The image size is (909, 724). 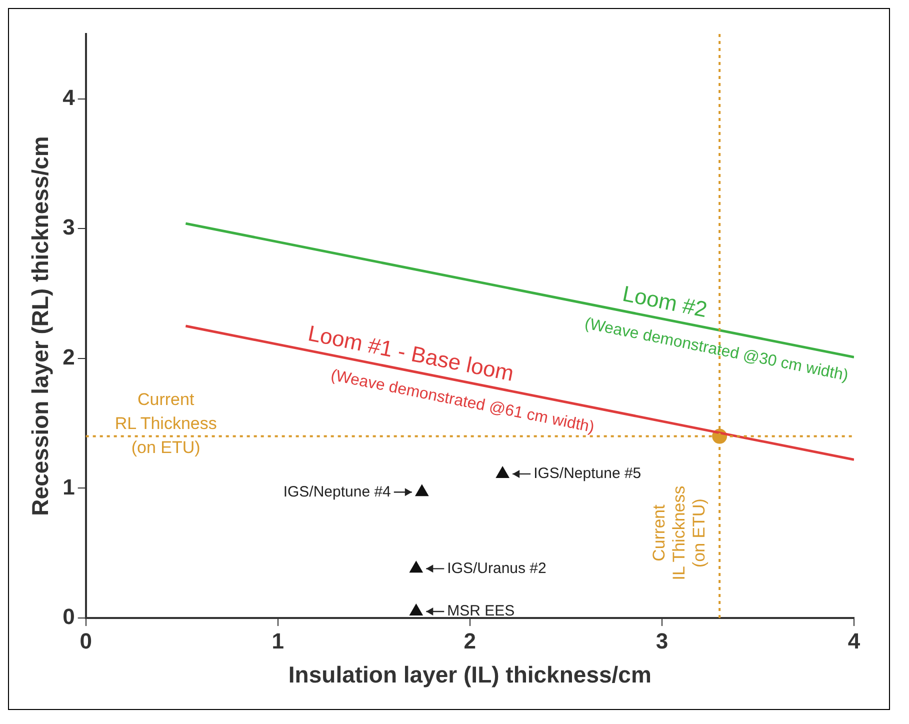 What do you see at coordinates (470, 675) in the screenshot?
I see `x-axis-title: Insulation layer (IL) thickness/cm` at bounding box center [470, 675].